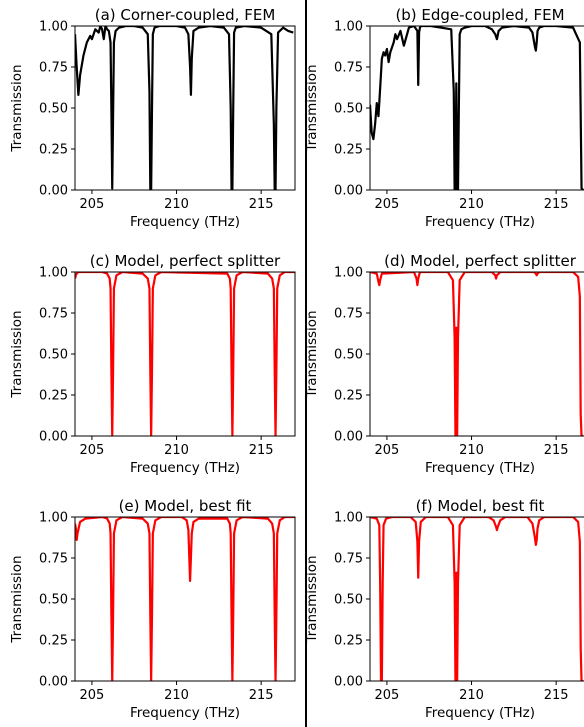 This screenshot has height=727, width=584. Describe the element at coordinates (480, 261) in the screenshot. I see `panel-title: (d) Model, perfect splitter` at that location.